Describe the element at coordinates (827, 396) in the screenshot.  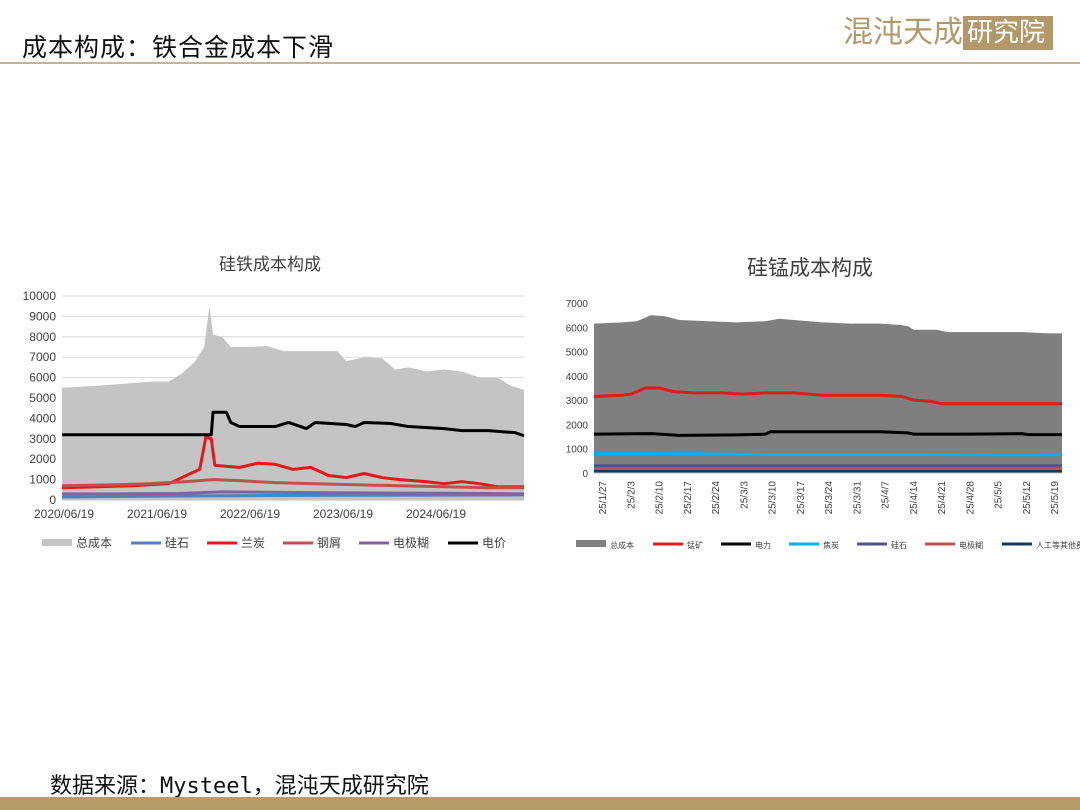
I see `series-line-锰矿` at that location.